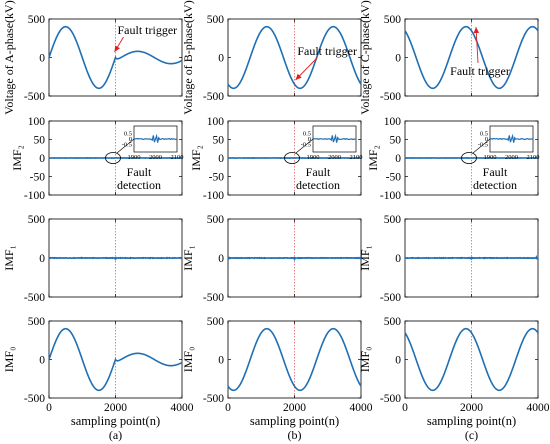 The image size is (550, 444). I want to click on panel-imf1-c: 500 0 -500 IMF₁, so click(448, 259).